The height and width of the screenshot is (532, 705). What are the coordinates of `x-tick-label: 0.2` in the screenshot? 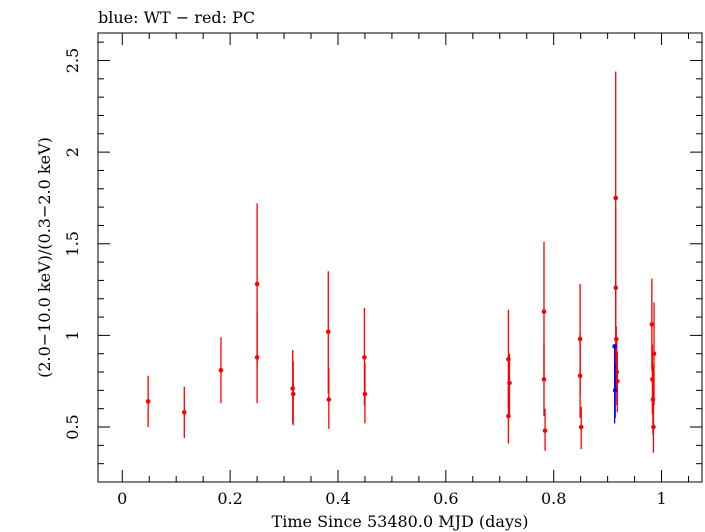 It's located at (229, 498).